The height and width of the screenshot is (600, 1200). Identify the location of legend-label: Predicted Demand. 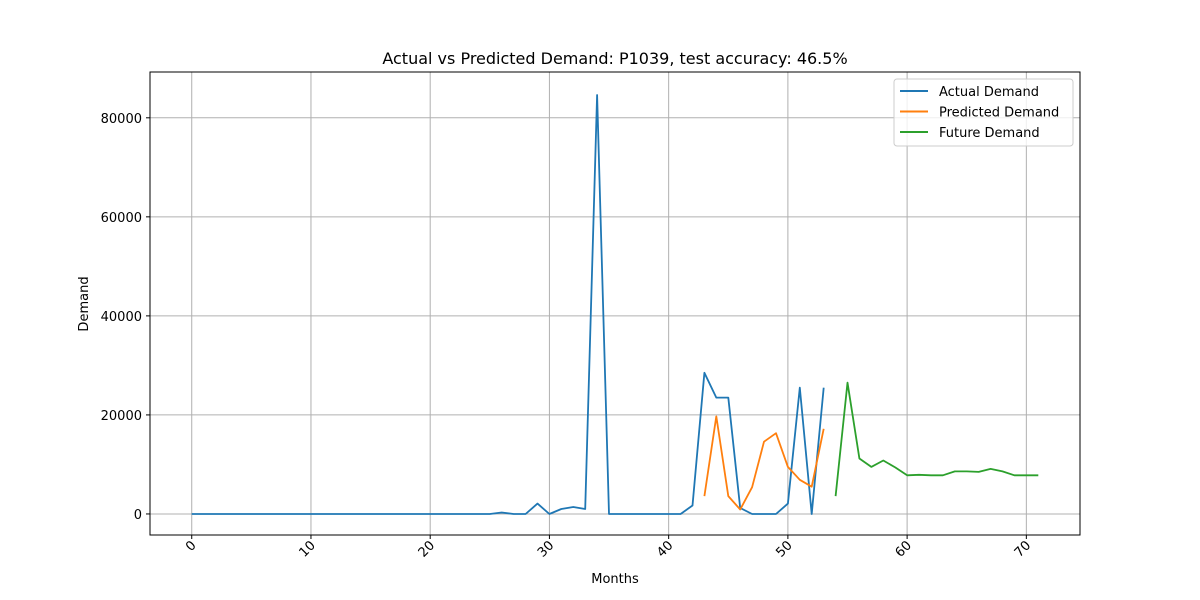
(999, 113).